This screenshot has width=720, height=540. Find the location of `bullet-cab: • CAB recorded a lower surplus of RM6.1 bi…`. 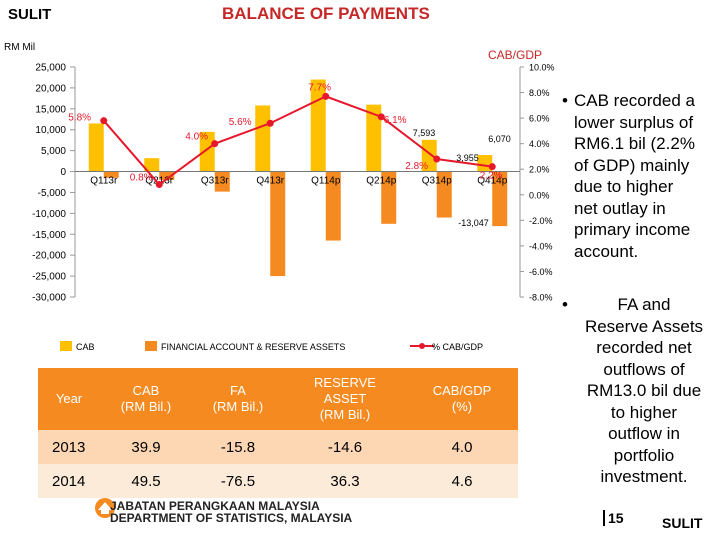

bullet-cab: • CAB recorded a lower surplus of RM6.1 bi… is located at coordinates (638, 176).